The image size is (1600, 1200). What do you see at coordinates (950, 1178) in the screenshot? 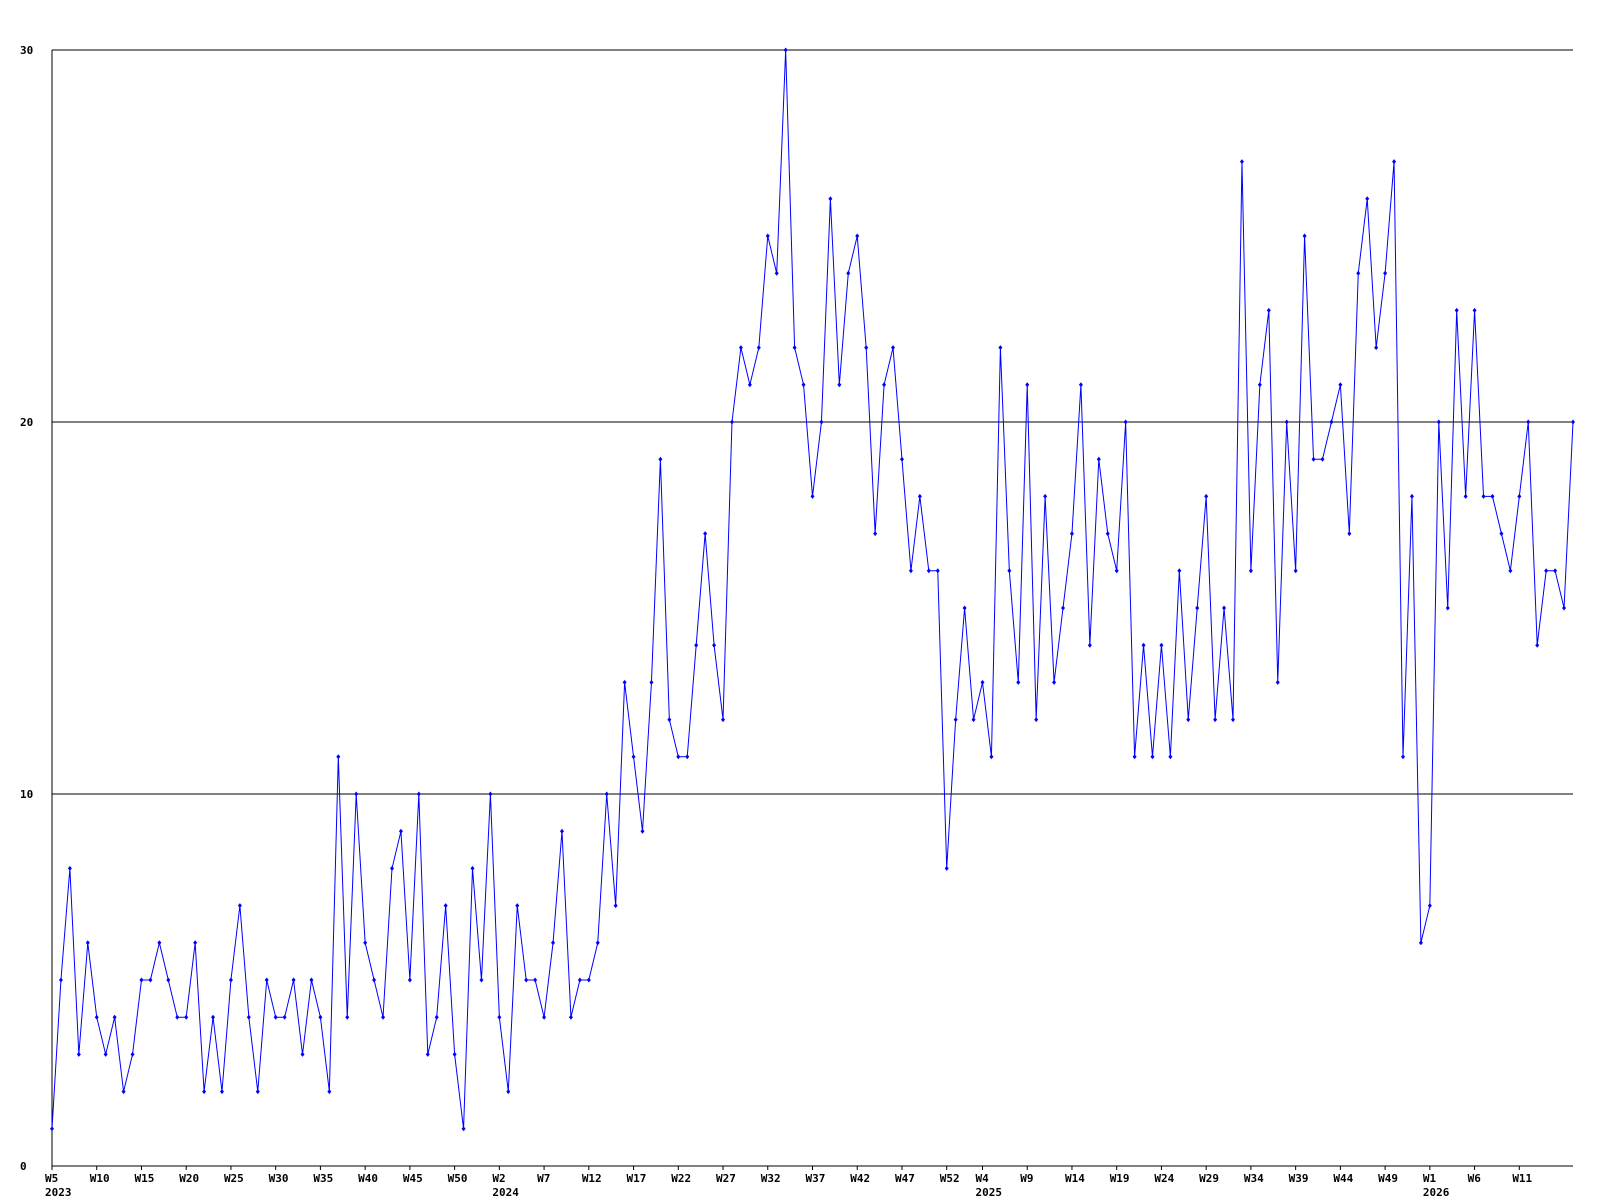
I see `x-tick-label: W52` at bounding box center [950, 1178].